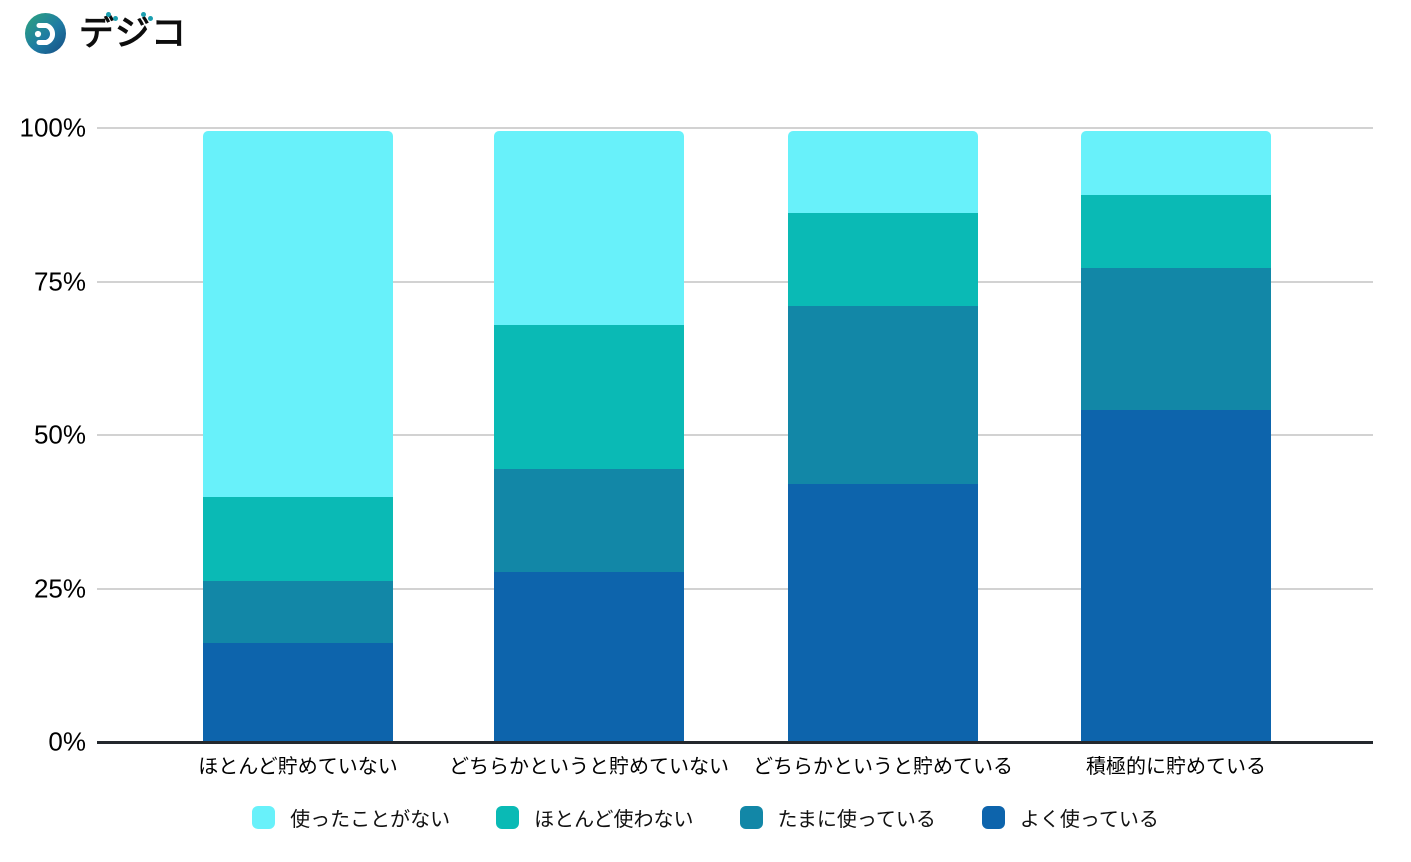 The image size is (1411, 862). I want to click on x-axis-line, so click(735, 742).